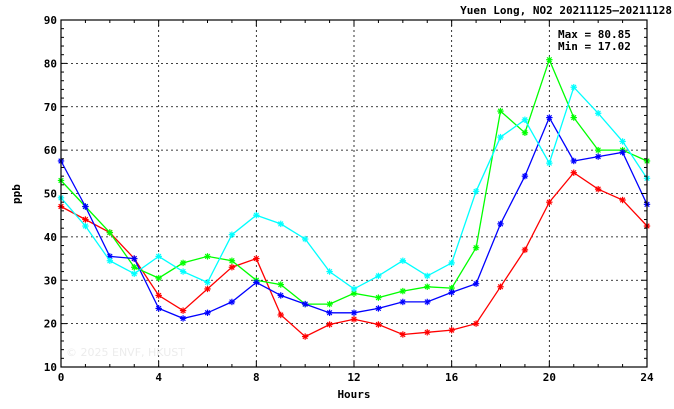  I want to click on watermark: © 2025 ENVF, HKUST, so click(125, 352).